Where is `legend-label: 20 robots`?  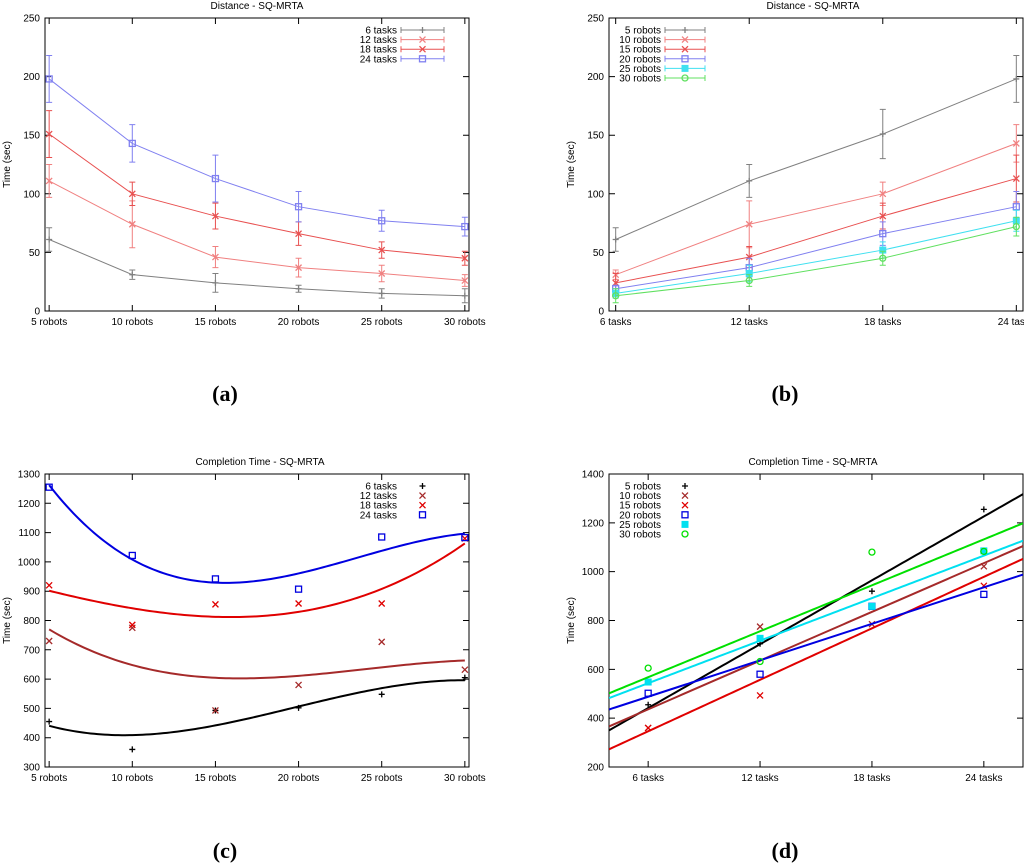
legend-label: 20 robots is located at coordinates (640, 515).